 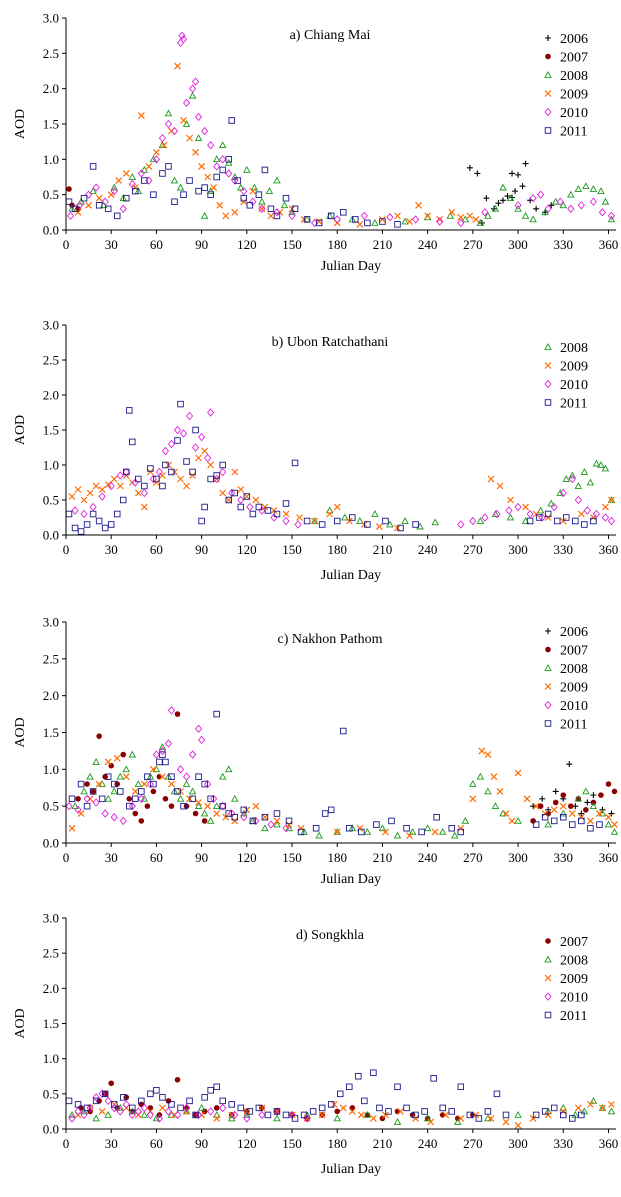 What do you see at coordinates (330, 342) in the screenshot?
I see `panel-title: b) Ubon Ratchathani` at bounding box center [330, 342].